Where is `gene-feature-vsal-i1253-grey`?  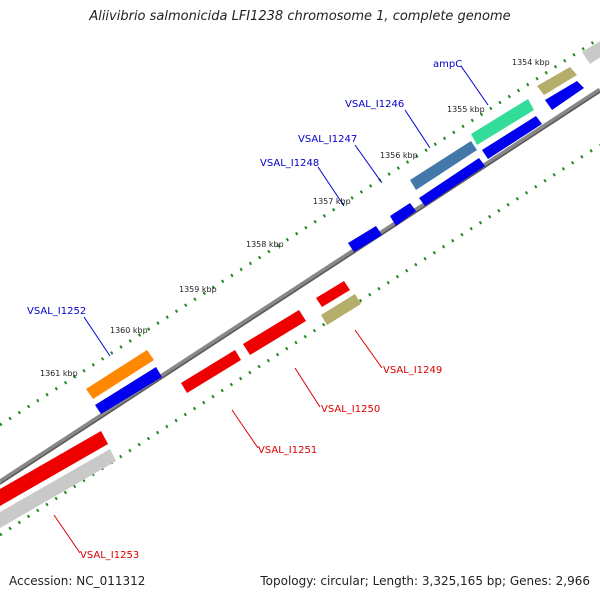
gene-feature-vsal-i1253-grey is located at coordinates (58, 488).